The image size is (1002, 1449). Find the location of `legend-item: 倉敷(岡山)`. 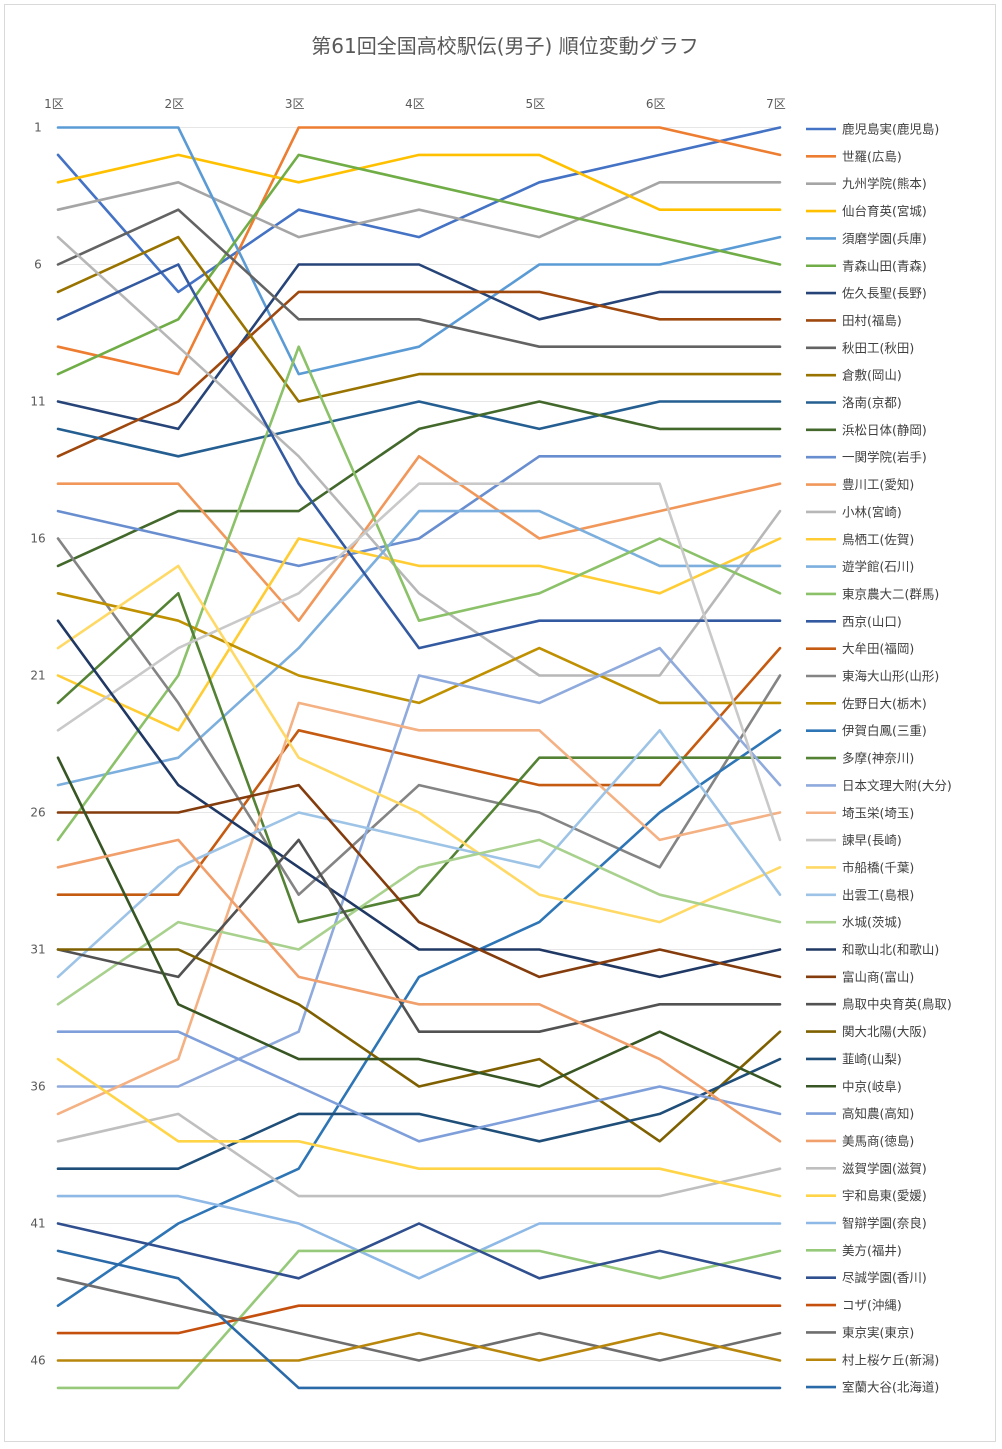

legend-item: 倉敷(岡山) is located at coordinates (854, 375).